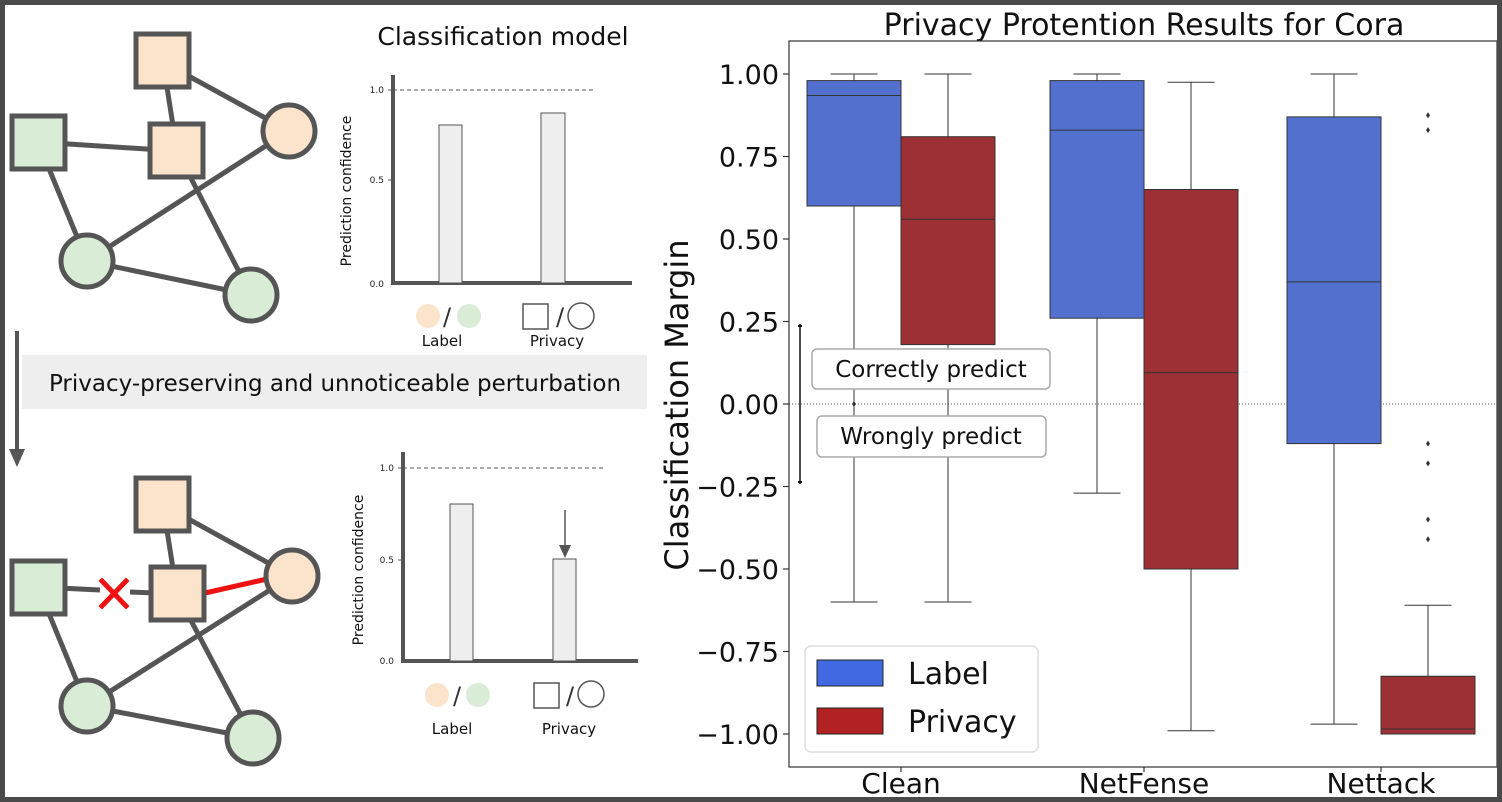 This screenshot has height=802, width=1502. What do you see at coordinates (377, 91) in the screenshot?
I see `top-chart-tick-label-1: 1.0` at bounding box center [377, 91].